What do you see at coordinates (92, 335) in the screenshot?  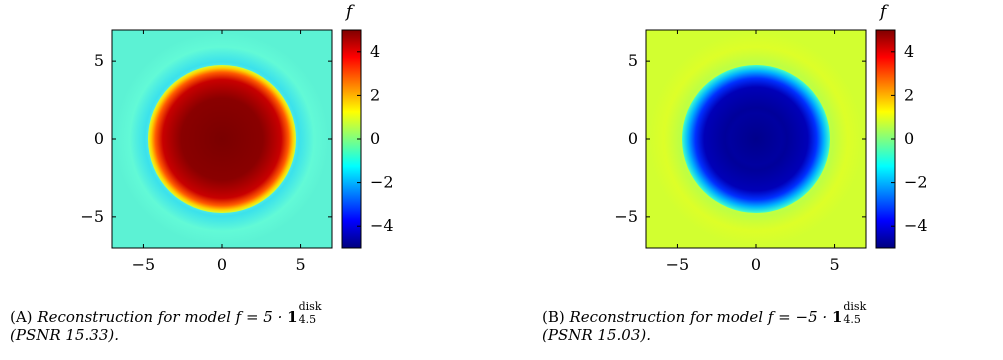 I see `psnr-value: 15.33).` at bounding box center [92, 335].